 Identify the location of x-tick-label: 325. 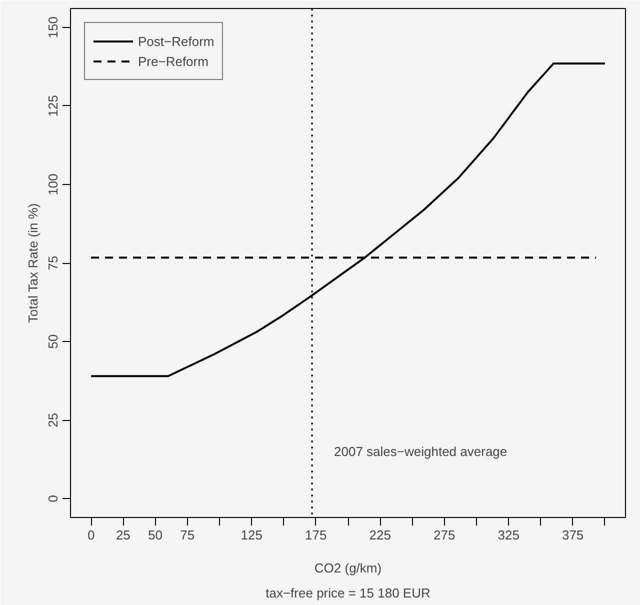
(509, 535).